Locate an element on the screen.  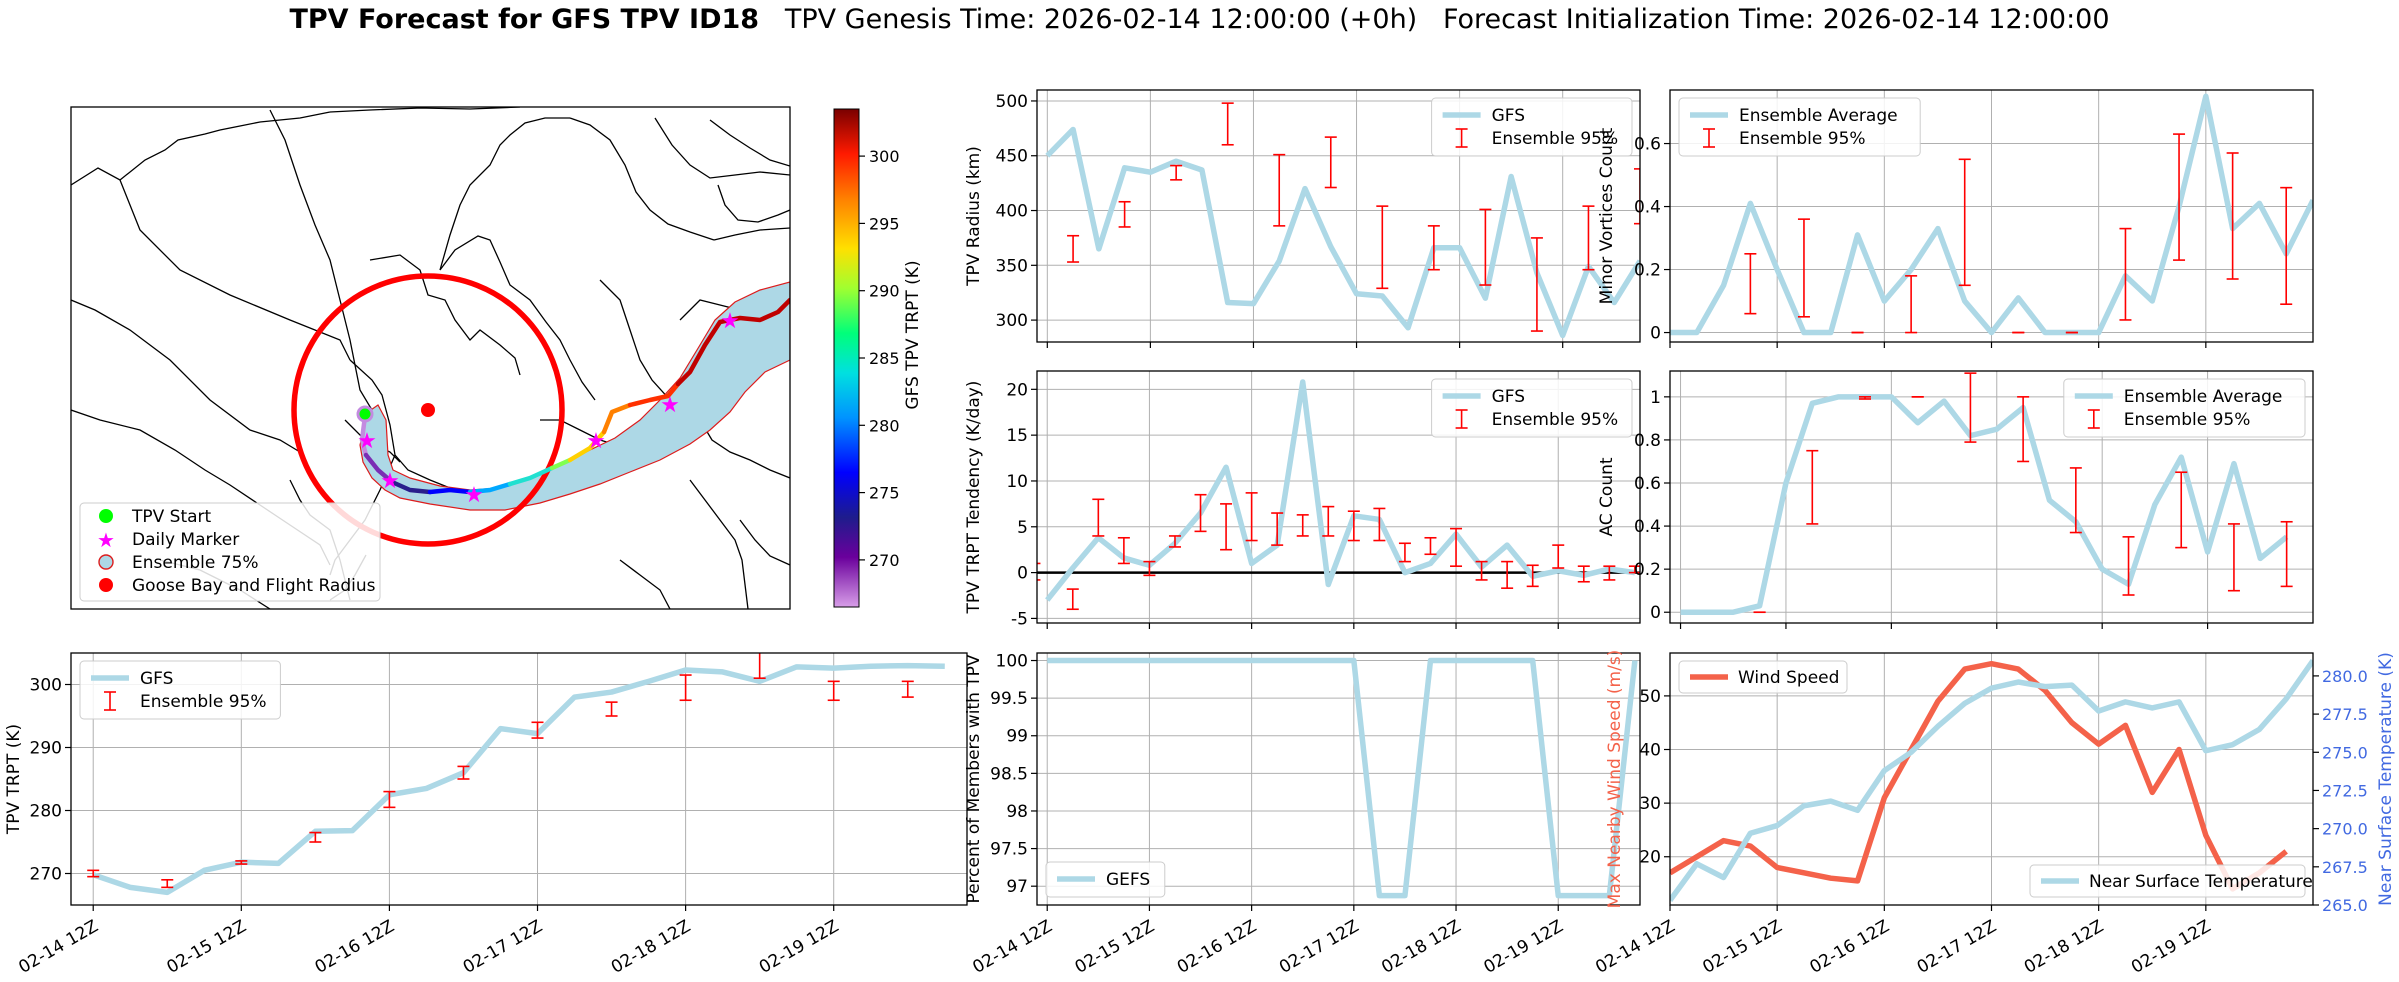
y-tick-label: 97.5 is located at coordinates (1009, 850).